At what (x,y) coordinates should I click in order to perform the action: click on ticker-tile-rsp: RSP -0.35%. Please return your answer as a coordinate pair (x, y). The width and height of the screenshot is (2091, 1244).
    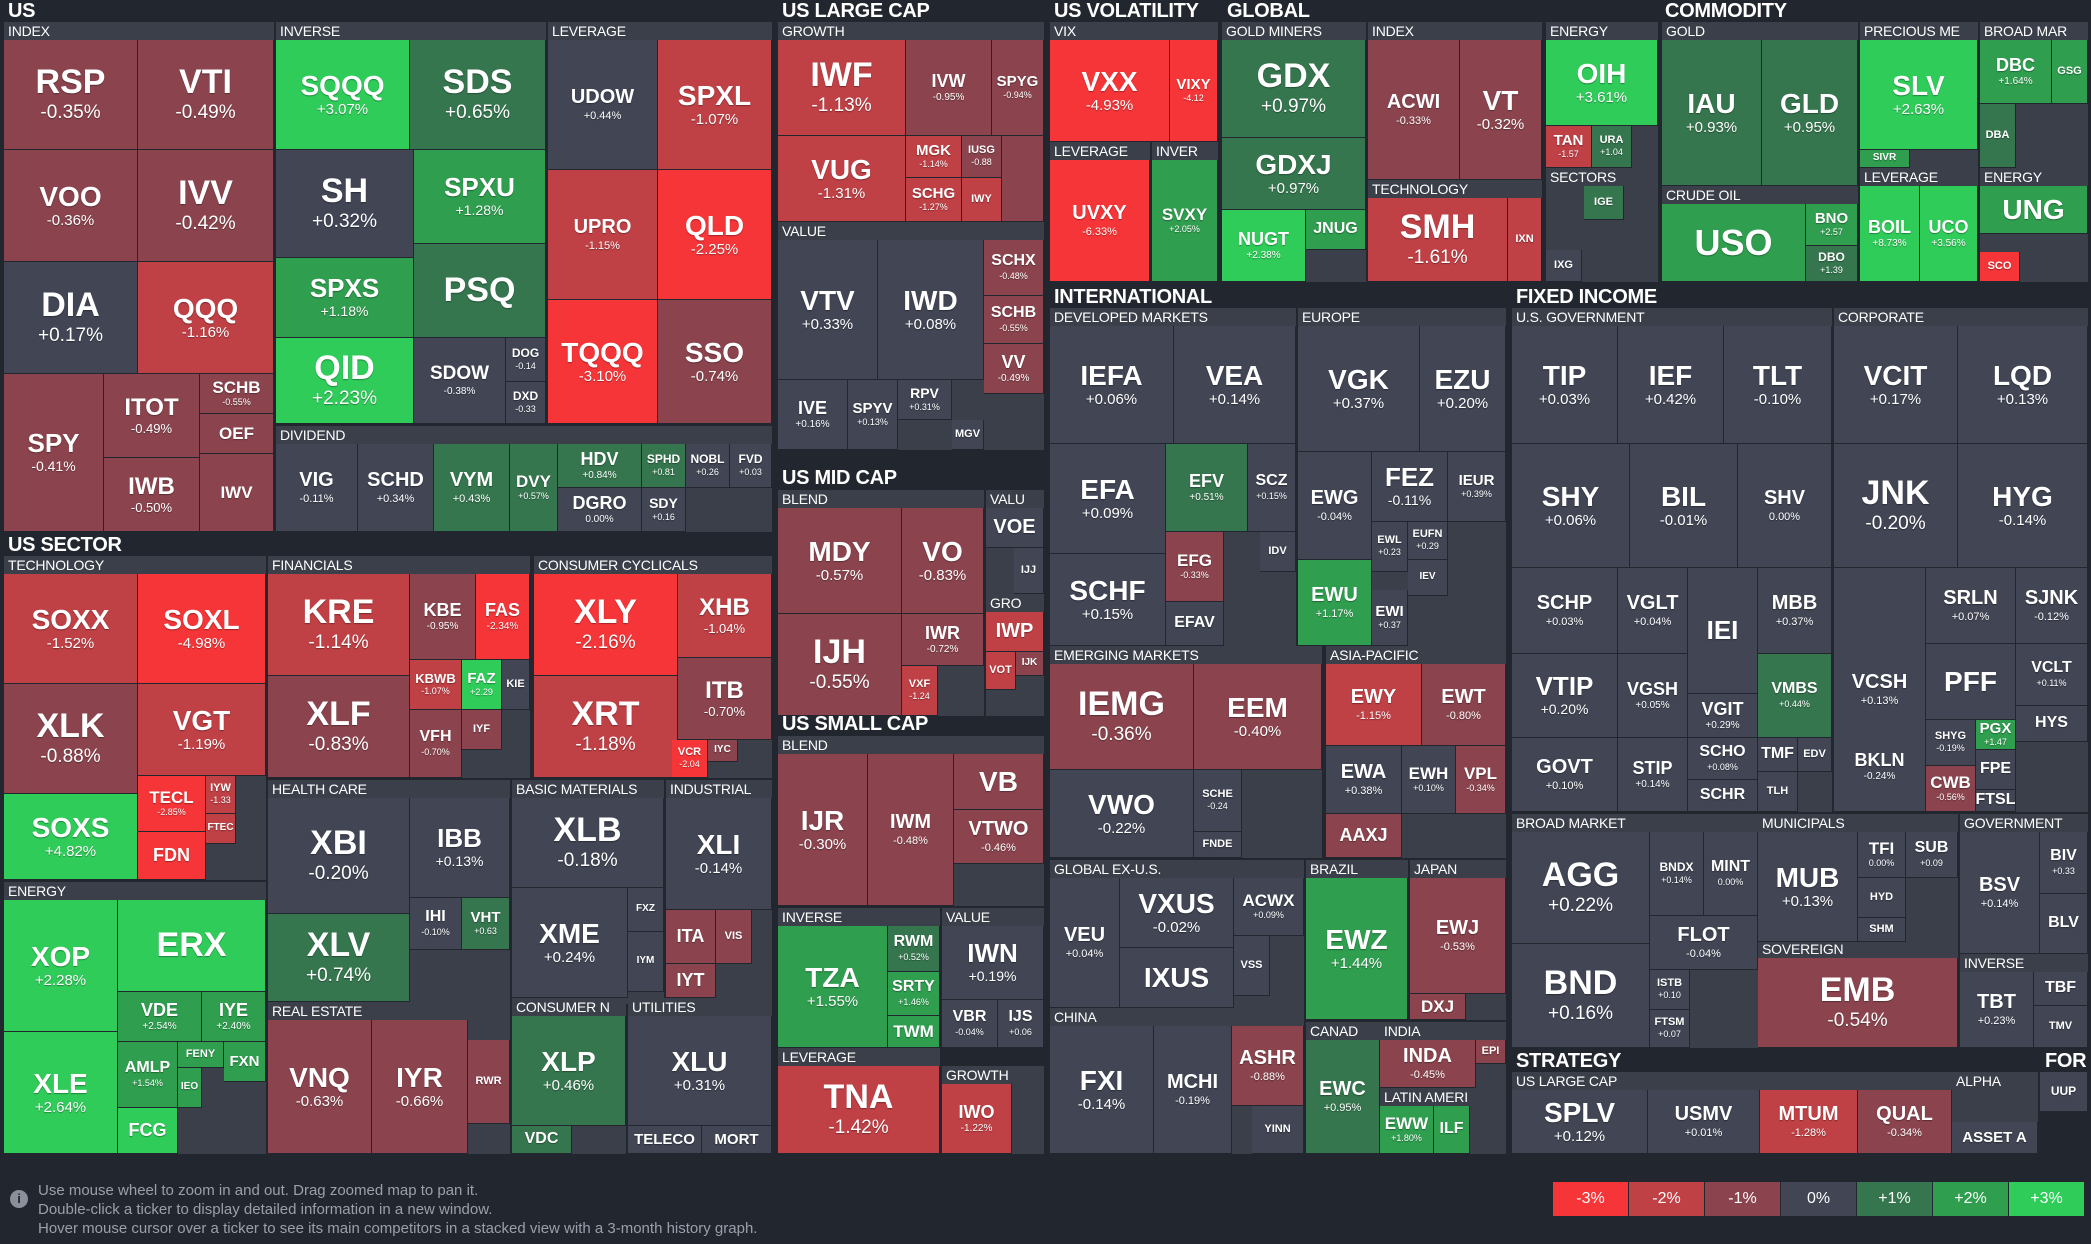
    Looking at the image, I should click on (71, 95).